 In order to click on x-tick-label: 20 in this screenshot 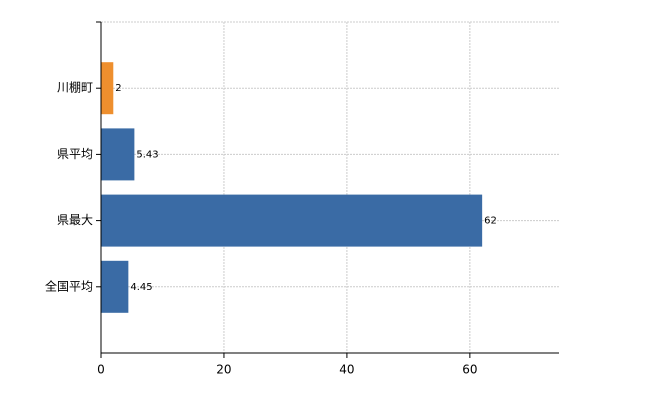, I will do `click(223, 370)`.